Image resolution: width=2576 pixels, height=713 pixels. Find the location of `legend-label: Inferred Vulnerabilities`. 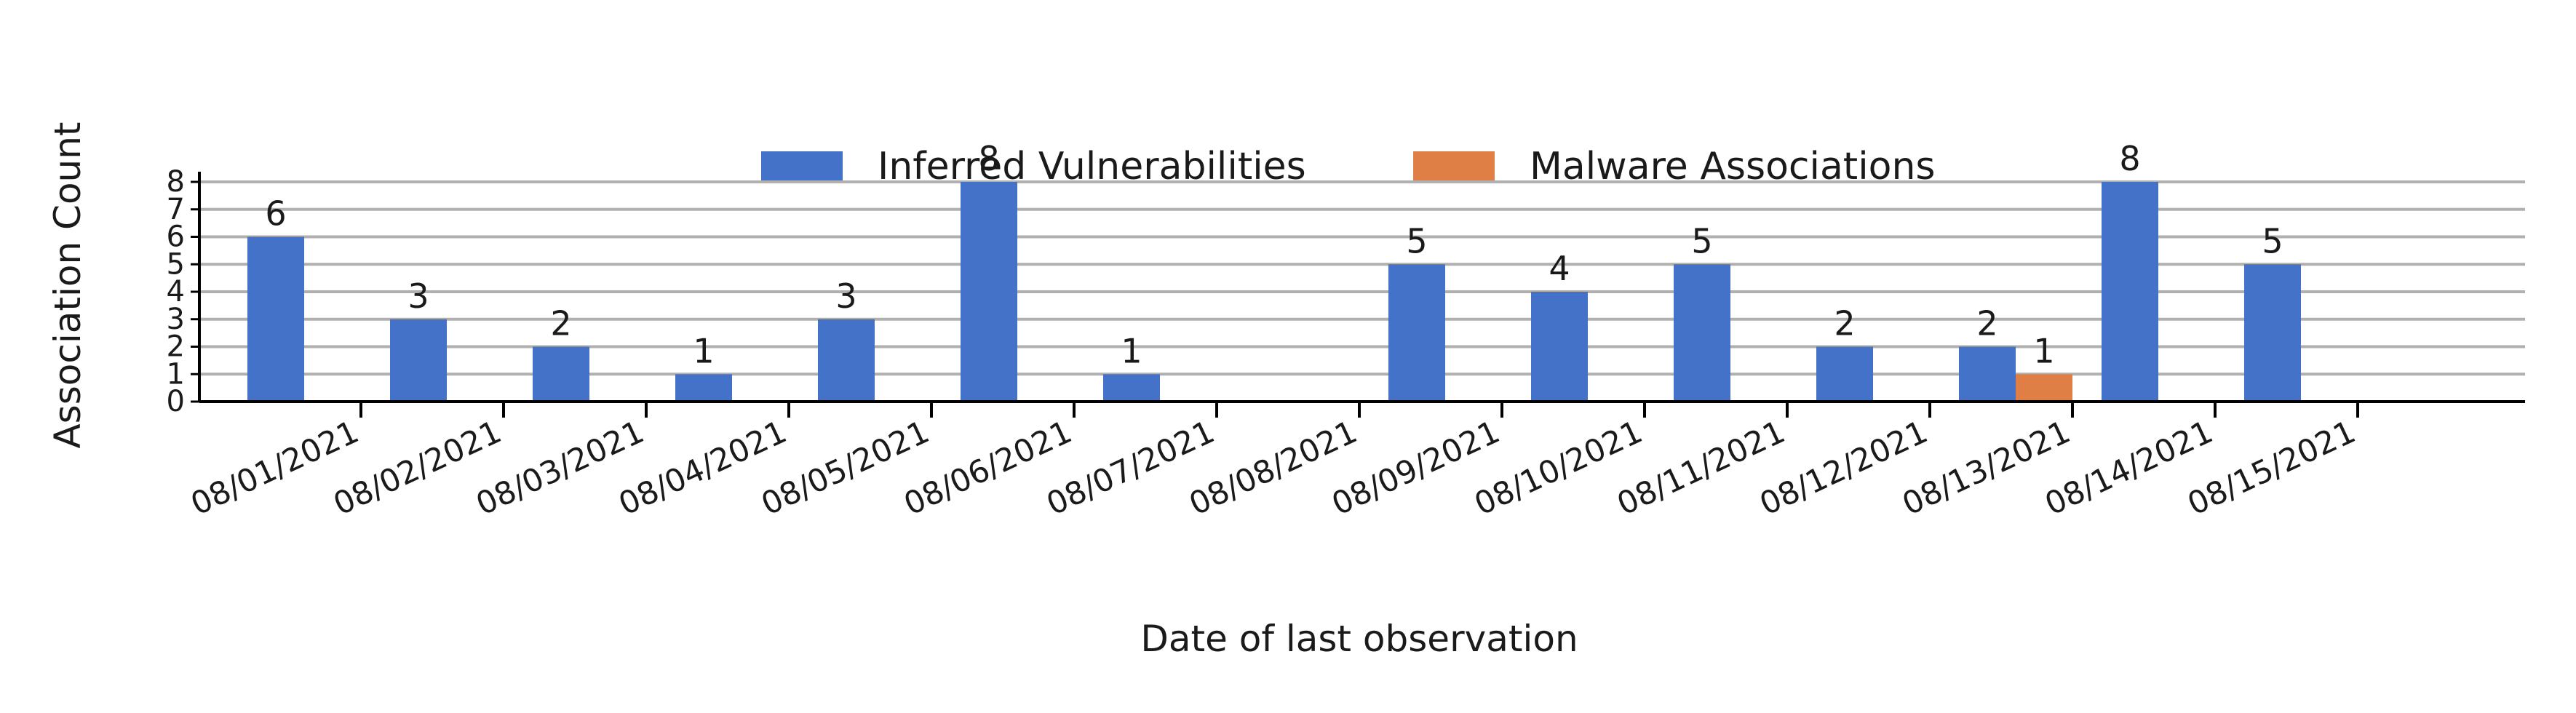

legend-label: Inferred Vulnerabilities is located at coordinates (1092, 166).